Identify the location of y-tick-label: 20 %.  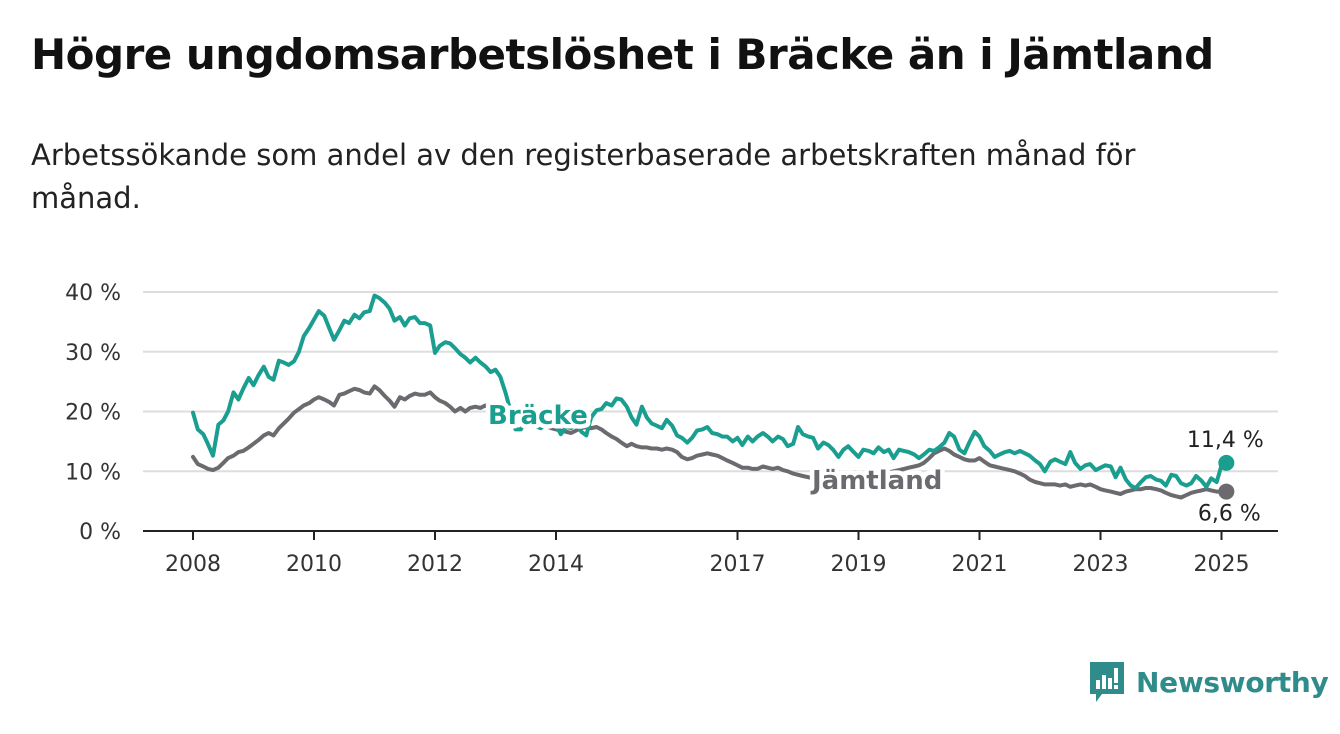
(93, 413).